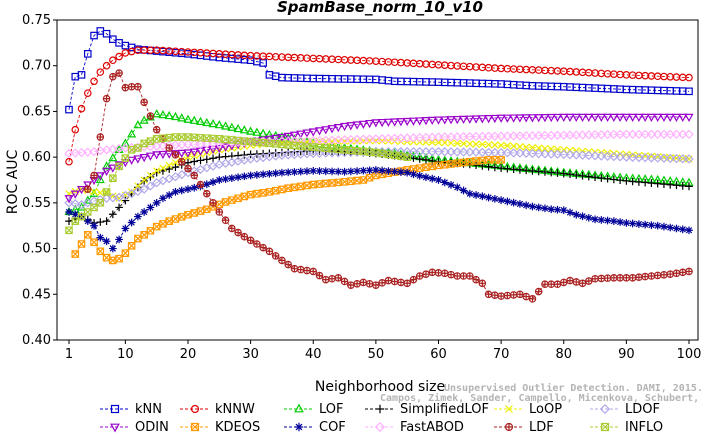 This screenshot has width=702, height=434. Describe the element at coordinates (545, 409) in the screenshot. I see `legend-label: LoOP` at that location.